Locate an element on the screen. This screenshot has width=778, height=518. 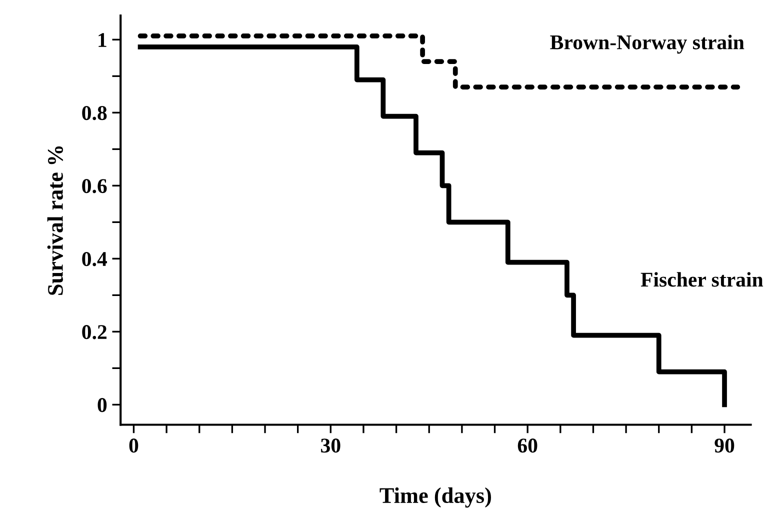
x-tick-label: 60 is located at coordinates (528, 445).